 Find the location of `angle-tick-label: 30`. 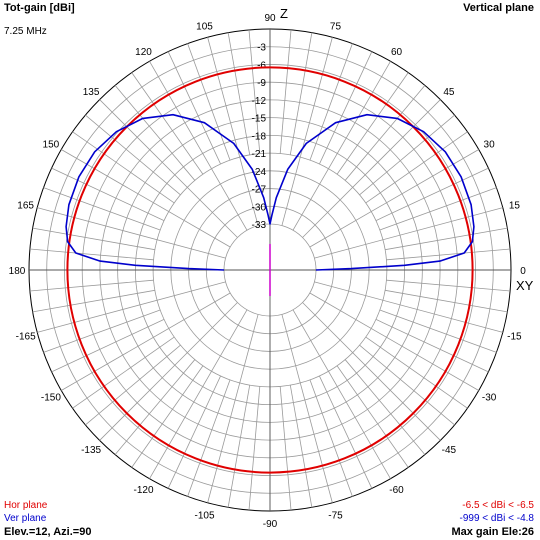

angle-tick-label: 30 is located at coordinates (490, 145).